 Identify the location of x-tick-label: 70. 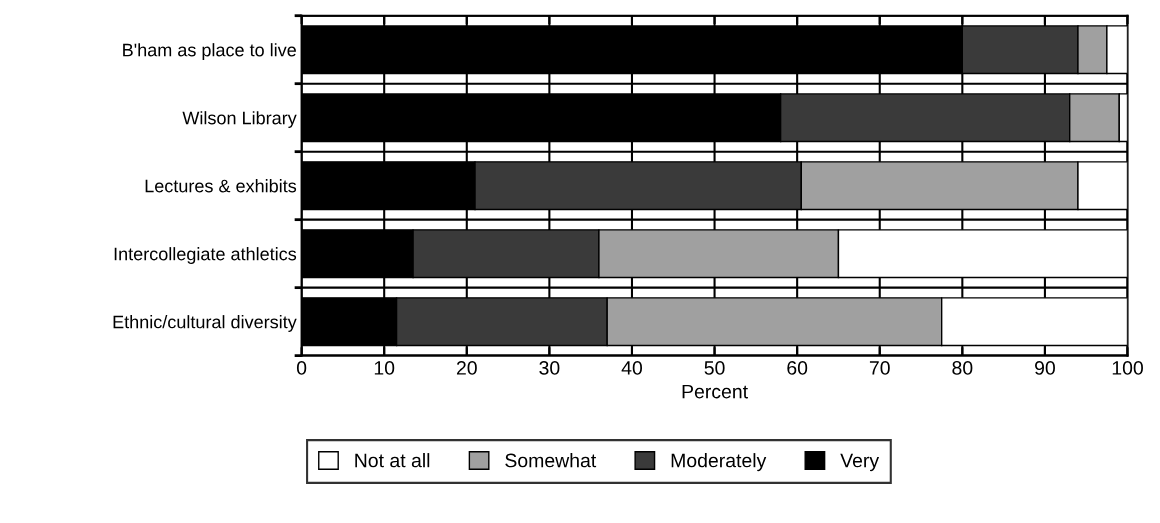
(879, 368).